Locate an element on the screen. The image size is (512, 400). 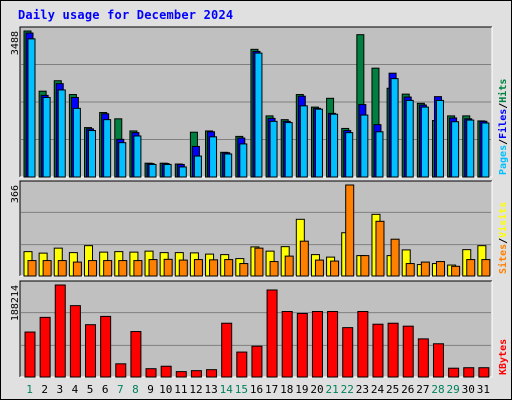
x-tick-label: 4 is located at coordinates (75, 389).